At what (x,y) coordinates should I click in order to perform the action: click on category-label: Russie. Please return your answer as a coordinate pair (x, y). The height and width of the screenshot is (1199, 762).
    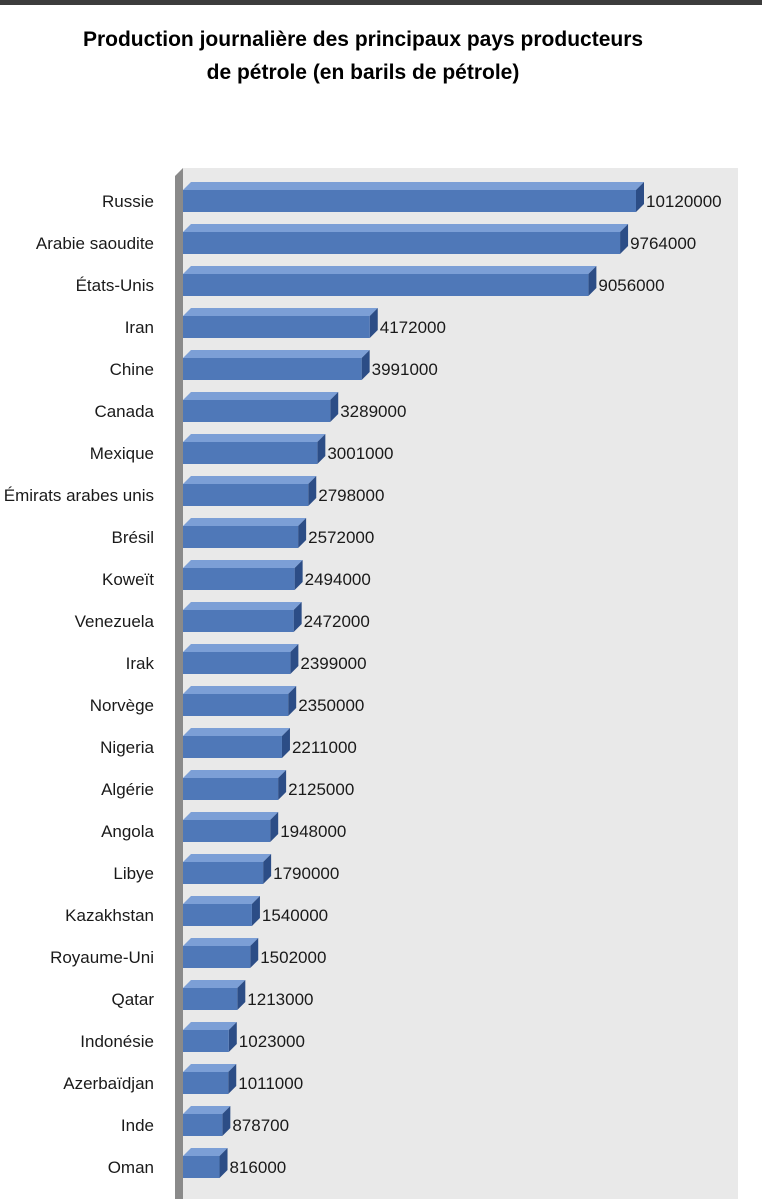
    Looking at the image, I should click on (128, 201).